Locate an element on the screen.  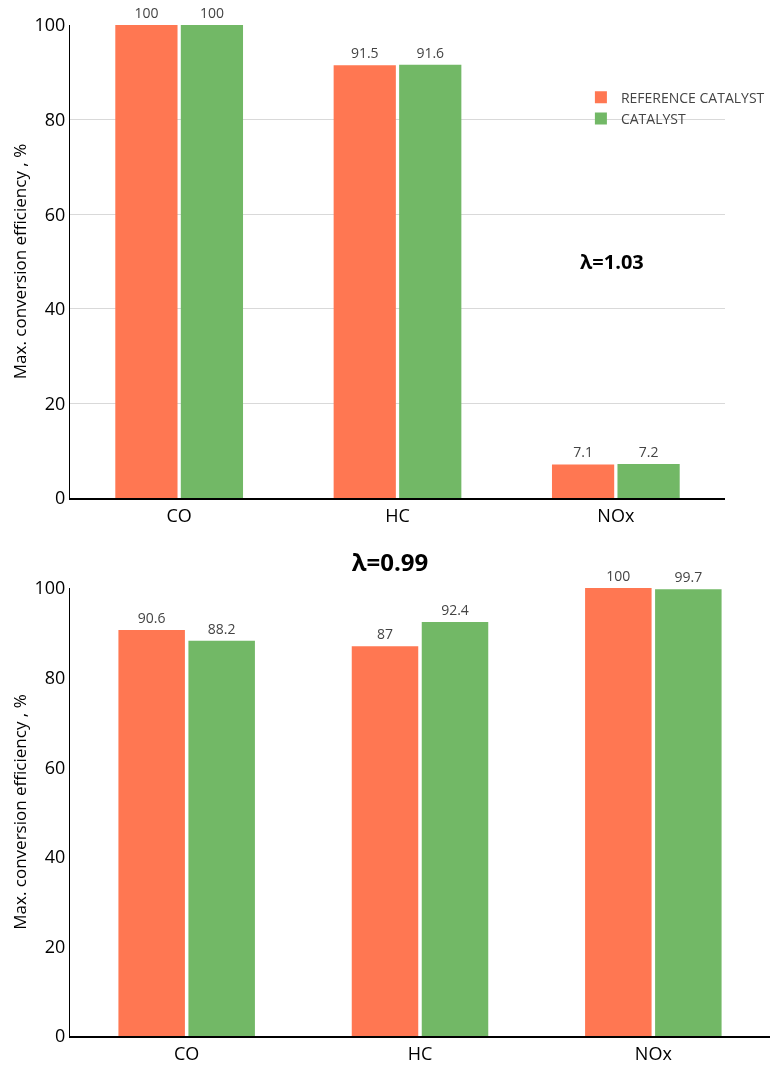
chart-title: λ=0.99 is located at coordinates (390, 561).